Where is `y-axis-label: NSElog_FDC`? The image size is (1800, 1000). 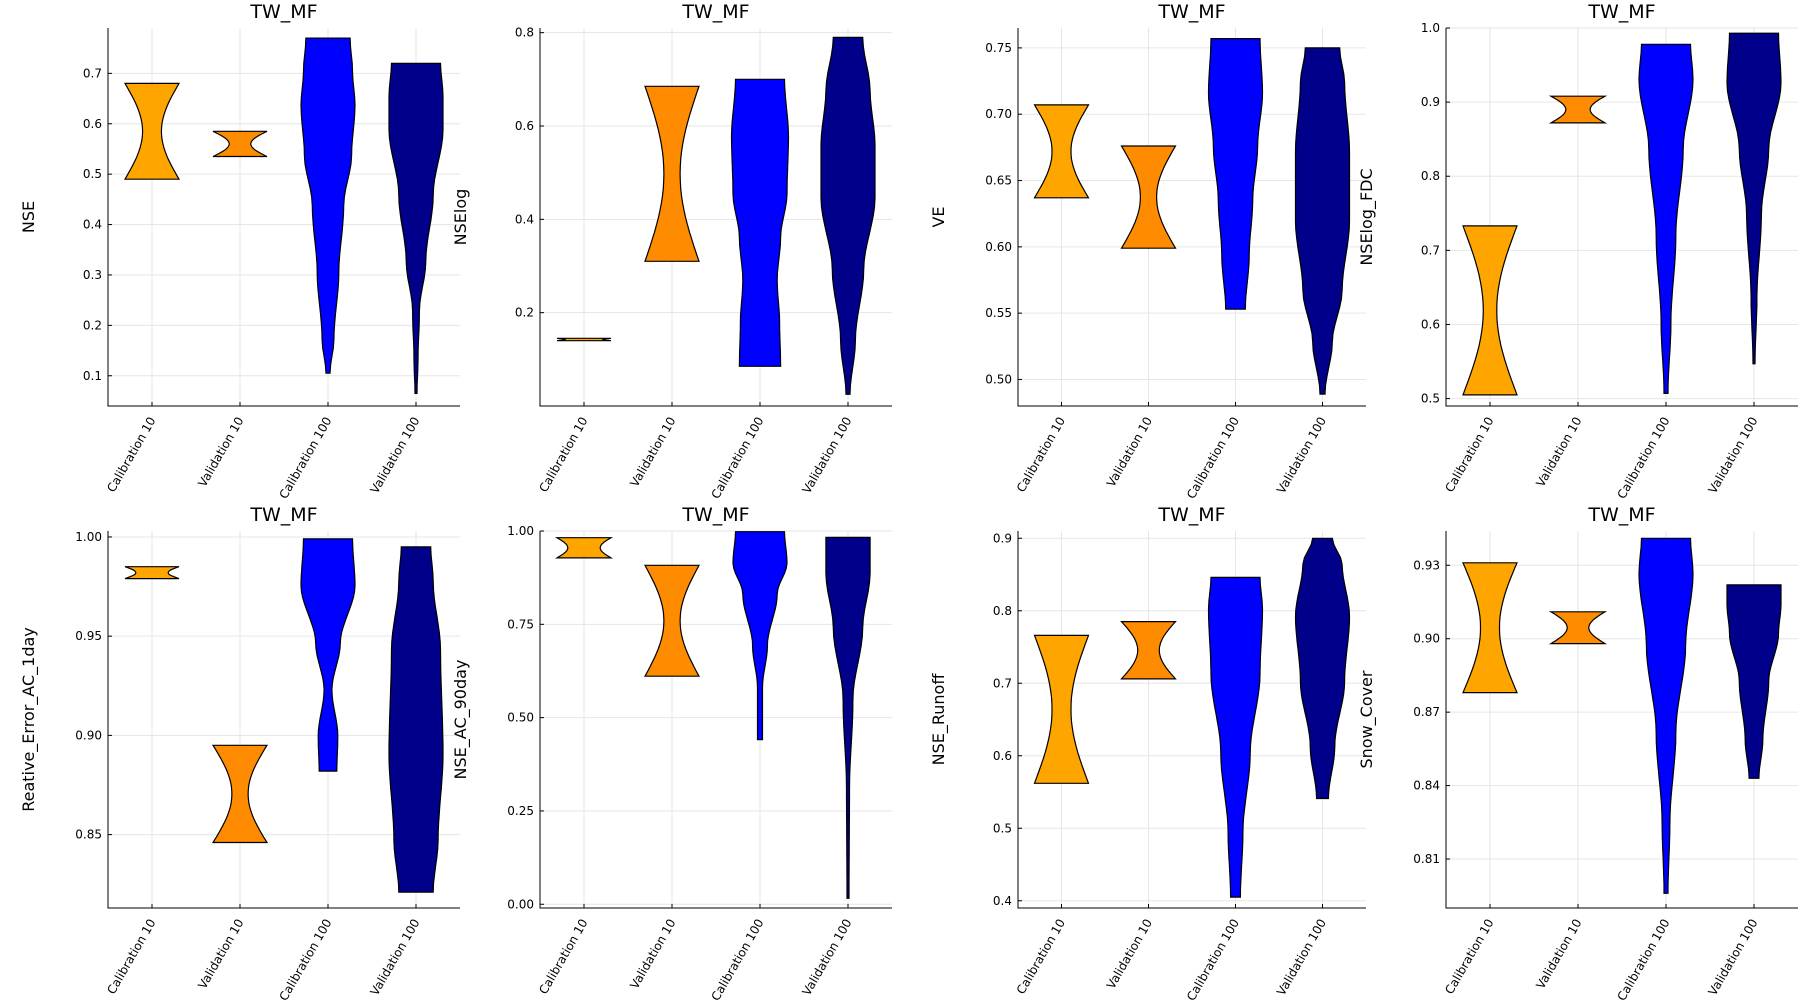 y-axis-label: NSElog_FDC is located at coordinates (1367, 216).